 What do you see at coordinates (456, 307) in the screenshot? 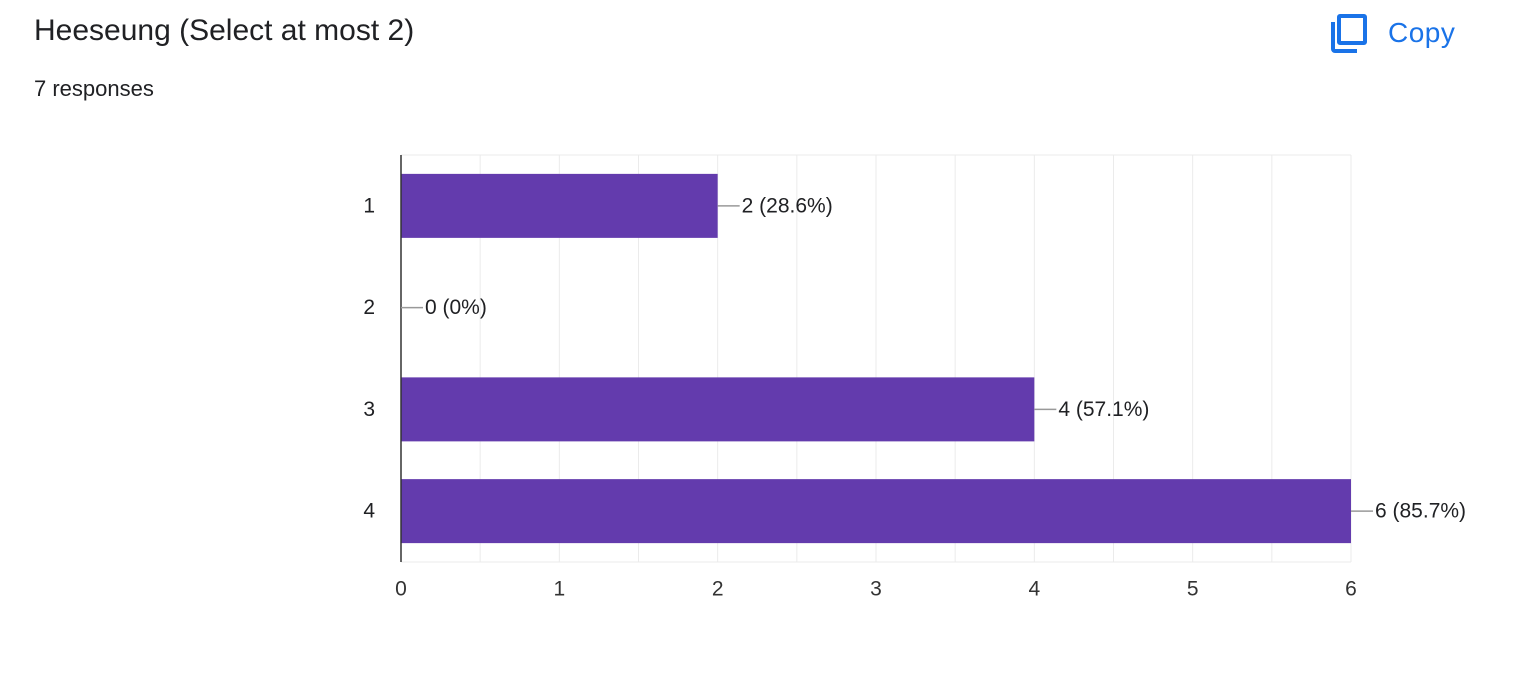
I see `data-label: 0 (0%)` at bounding box center [456, 307].